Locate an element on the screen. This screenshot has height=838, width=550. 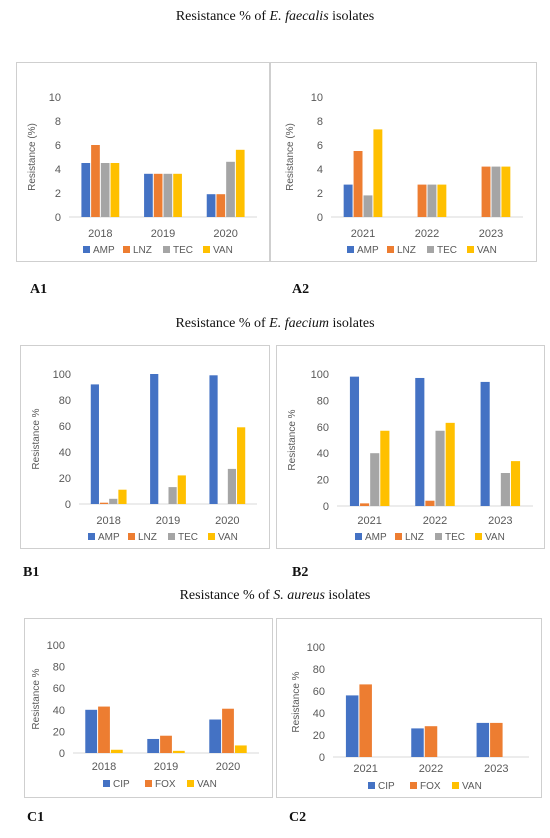
panel-label-a1: A1 is located at coordinates (39, 289).